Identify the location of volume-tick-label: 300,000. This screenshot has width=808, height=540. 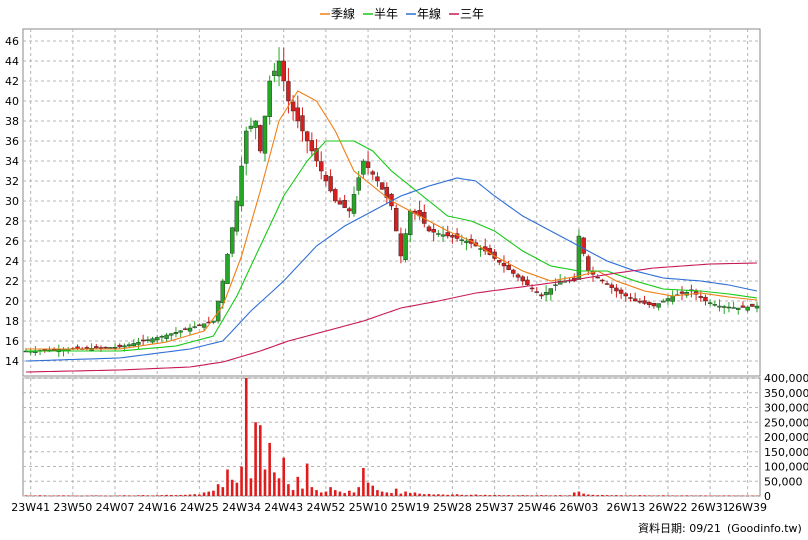
(786, 408).